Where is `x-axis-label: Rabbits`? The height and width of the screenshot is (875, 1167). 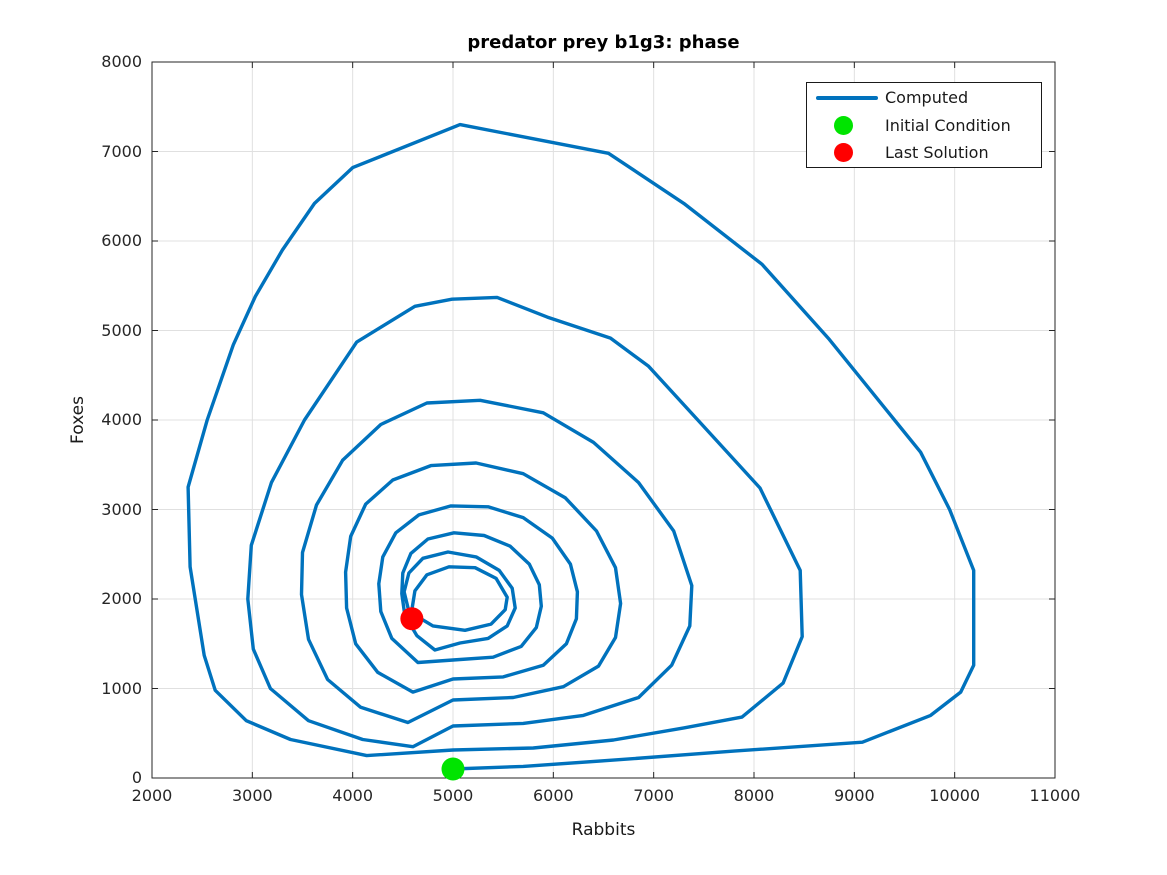
x-axis-label: Rabbits is located at coordinates (603, 830).